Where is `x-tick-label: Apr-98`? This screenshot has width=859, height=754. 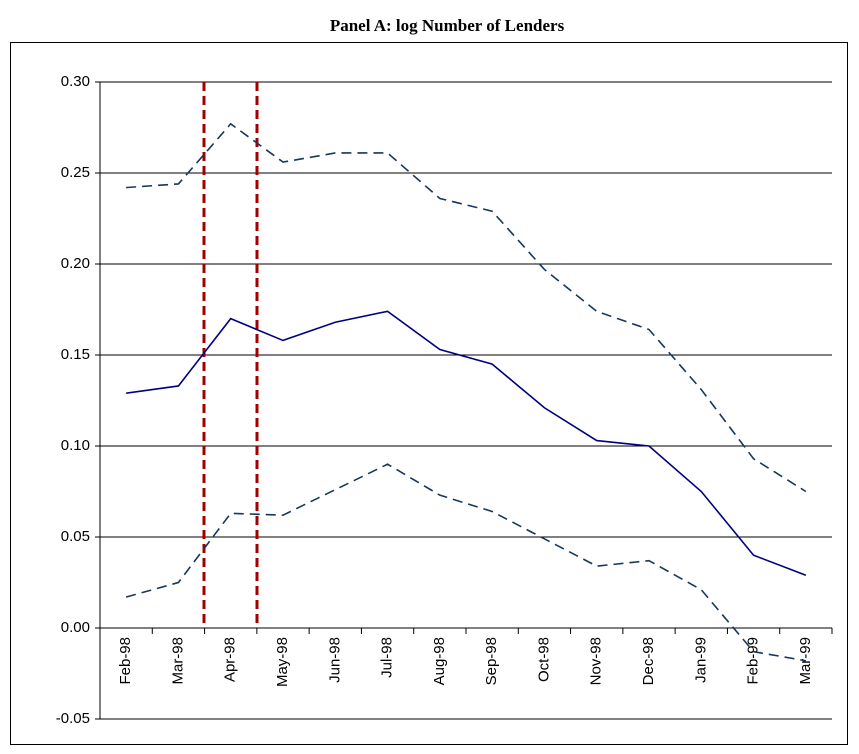
x-tick-label: Apr-98 is located at coordinates (230, 659).